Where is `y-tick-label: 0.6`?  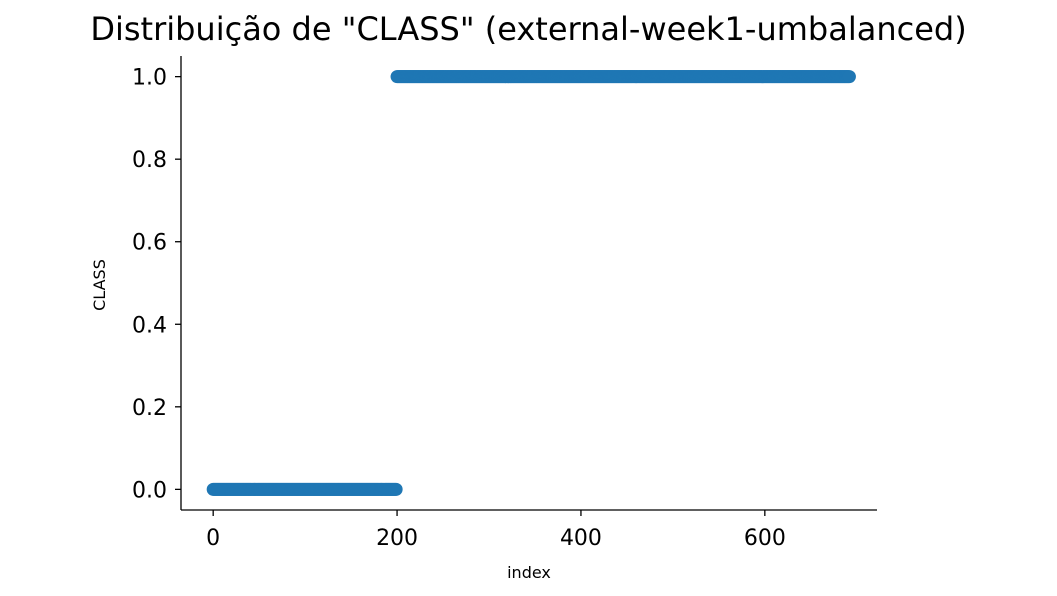
y-tick-label: 0.6 is located at coordinates (149, 243).